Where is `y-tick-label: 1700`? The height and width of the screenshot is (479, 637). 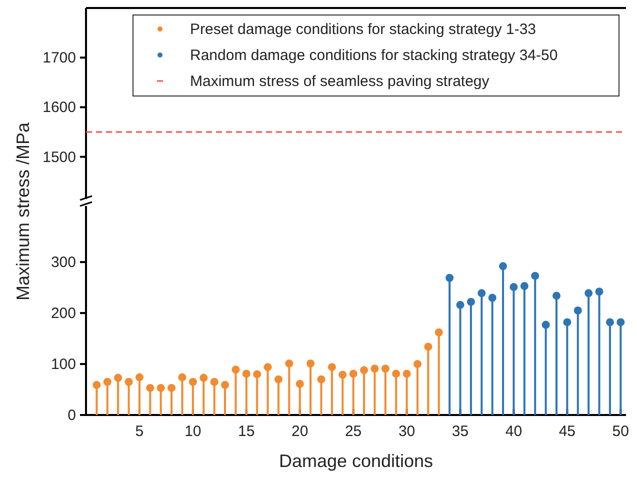
y-tick-label: 1700 is located at coordinates (59, 58).